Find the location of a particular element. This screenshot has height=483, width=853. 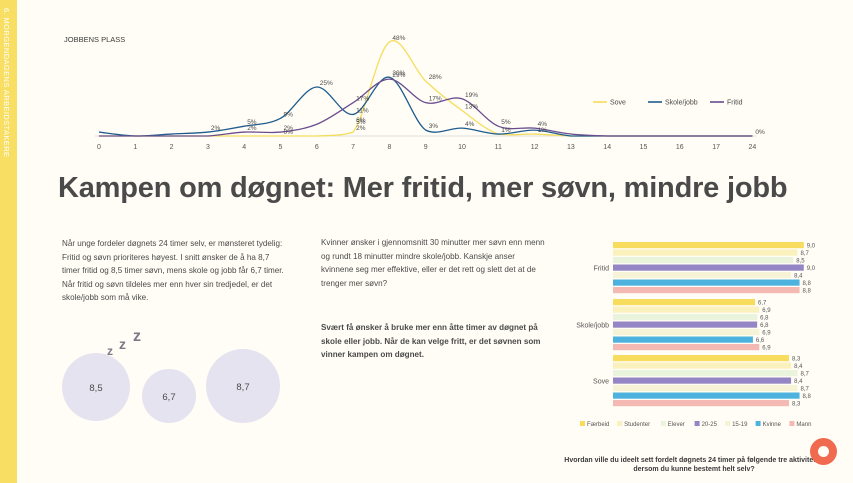

sidebar-label: 6. MORGENDAGENS ARBEIDSTAKERE is located at coordinates (6, 83).